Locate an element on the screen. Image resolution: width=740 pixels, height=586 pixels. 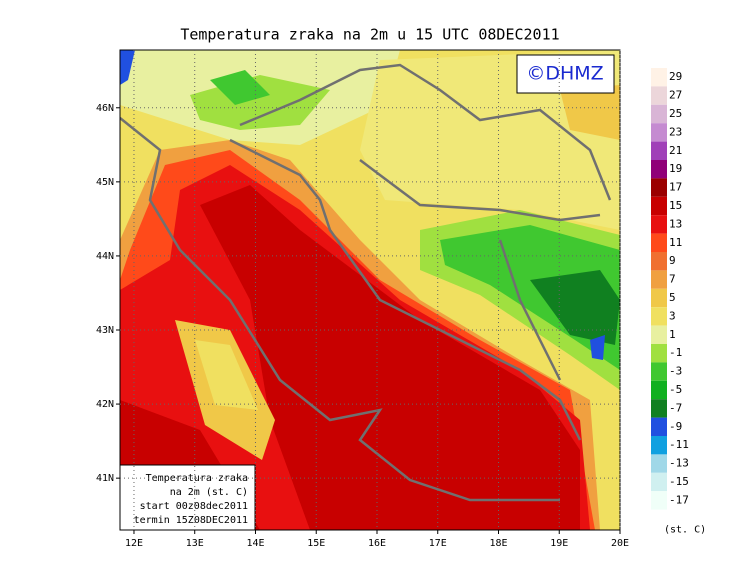
colorbar-label: 25 is located at coordinates (675, 113).